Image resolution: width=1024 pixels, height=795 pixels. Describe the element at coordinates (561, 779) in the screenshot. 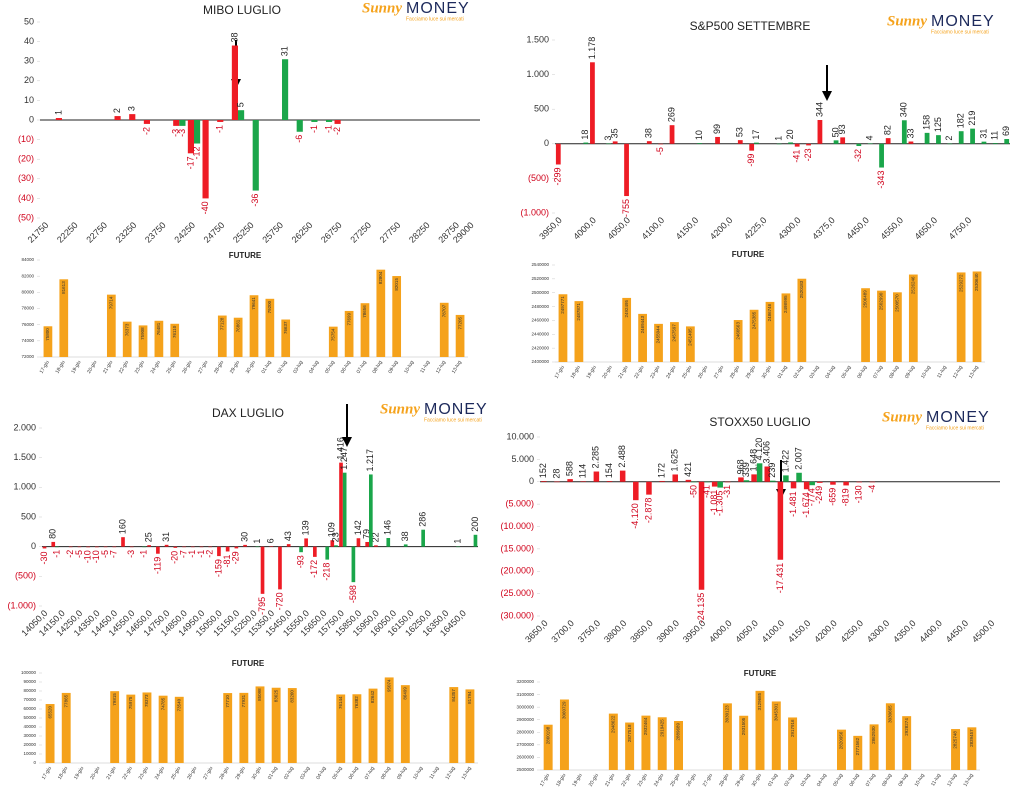

I see `x-tick-label: 18-giu` at that location.